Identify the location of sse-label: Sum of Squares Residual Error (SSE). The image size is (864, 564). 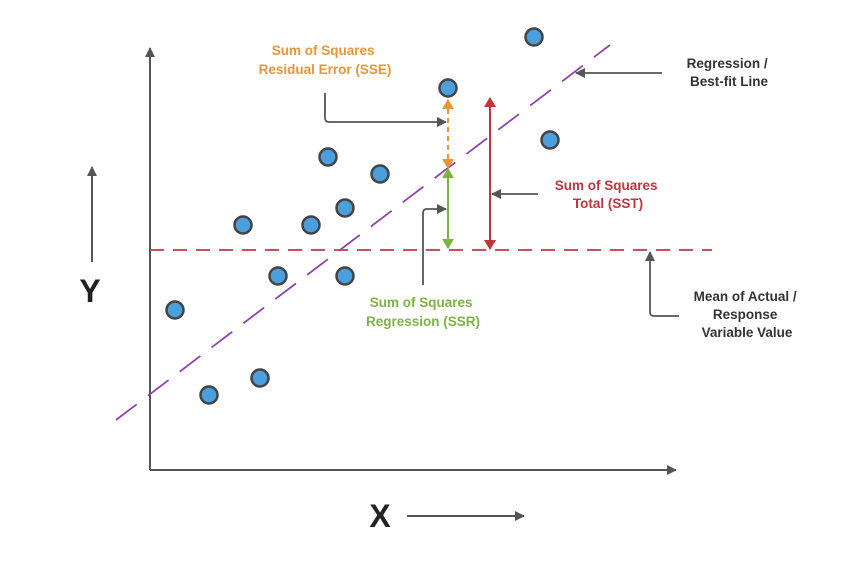
(325, 60).